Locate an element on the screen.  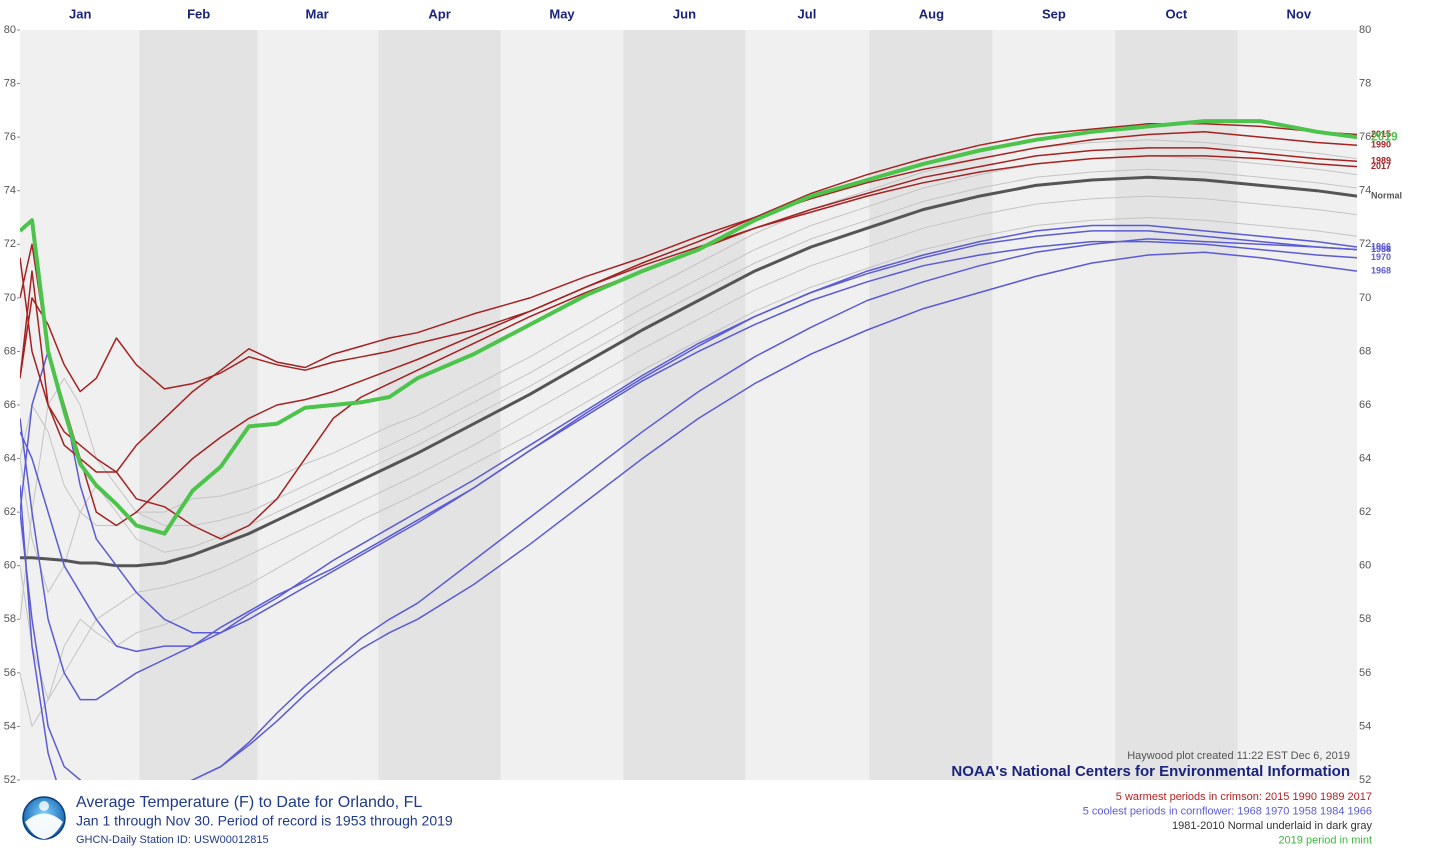
x-tick-label: Apr is located at coordinates (439, 13).